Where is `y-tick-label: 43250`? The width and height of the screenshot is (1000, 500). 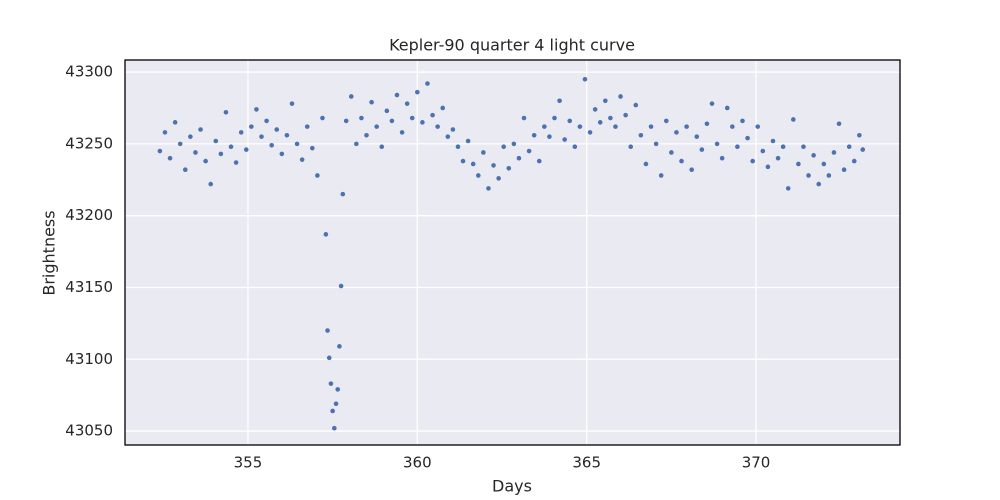
y-tick-label: 43250 is located at coordinates (89, 143).